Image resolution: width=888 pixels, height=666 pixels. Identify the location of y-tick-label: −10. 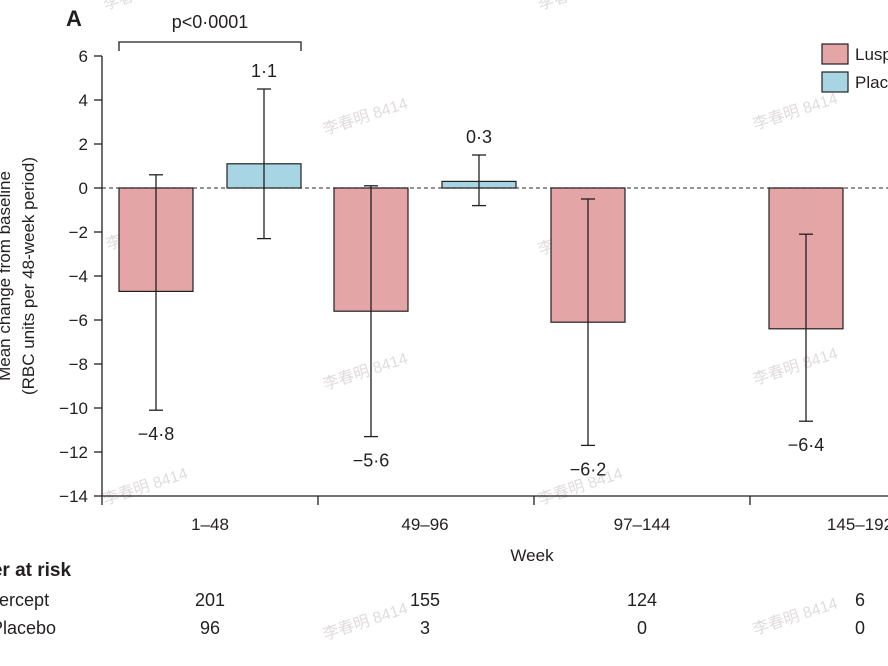
(73, 408).